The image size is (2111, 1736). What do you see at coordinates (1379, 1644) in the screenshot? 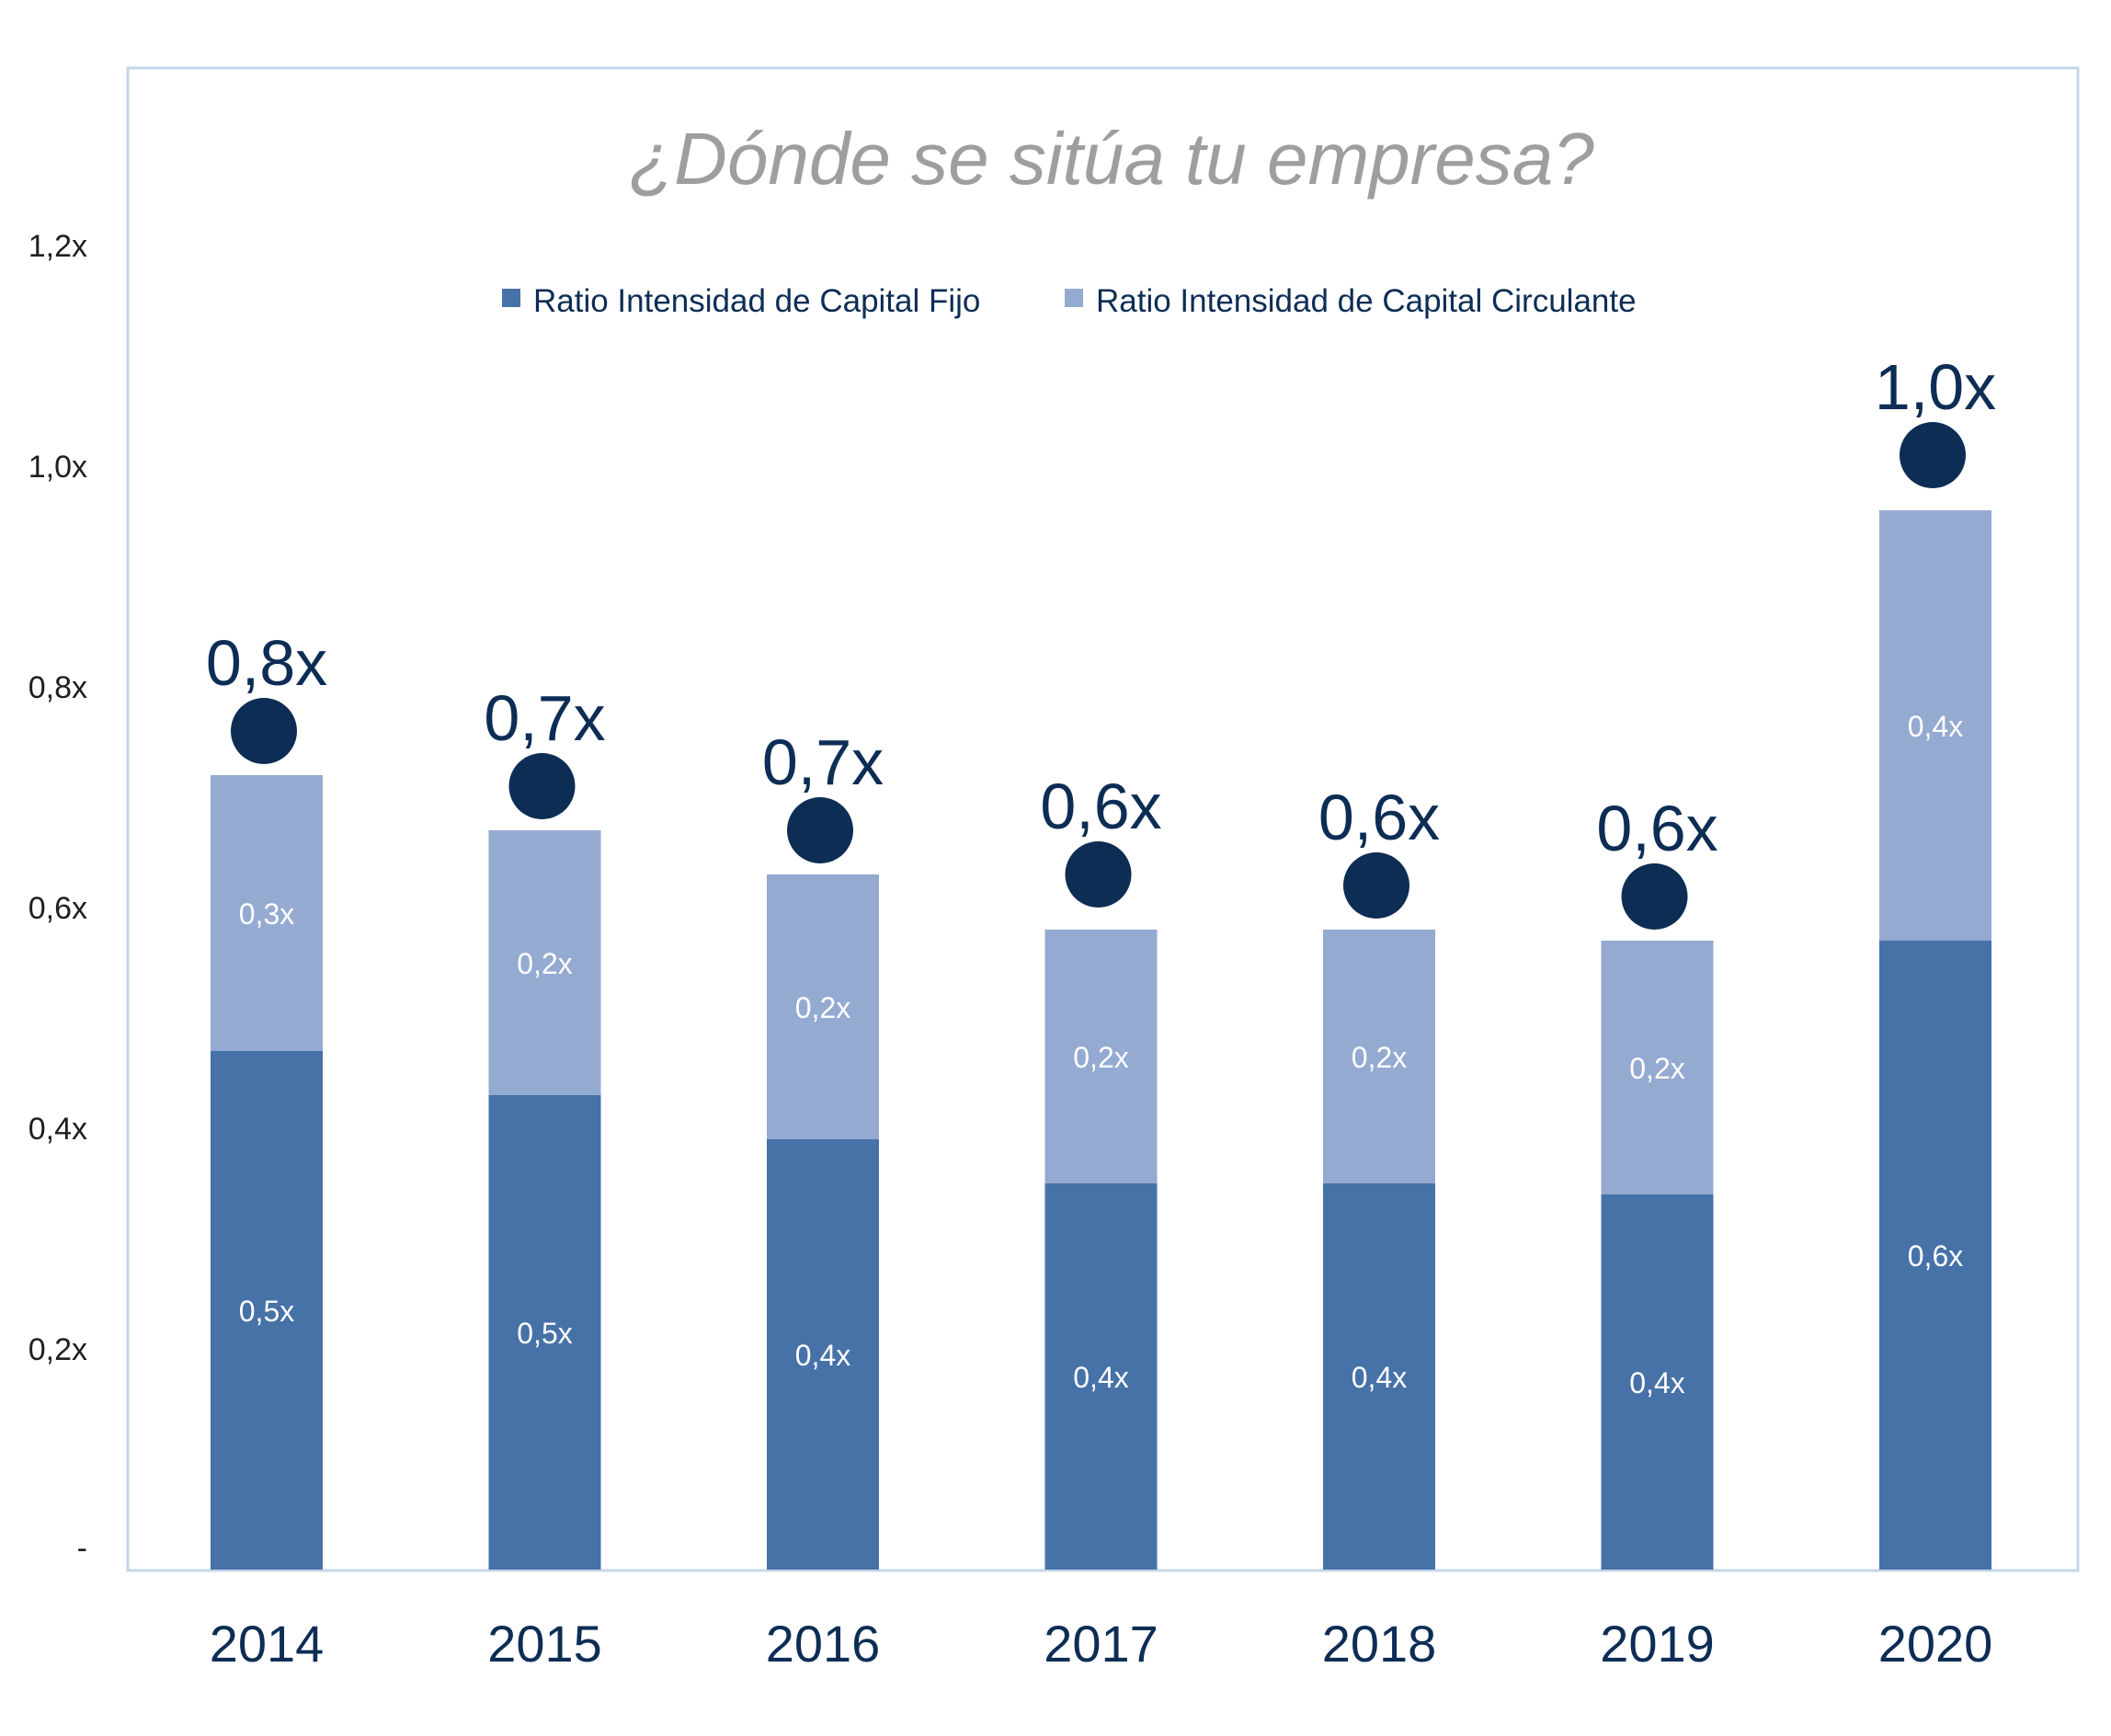
I see `x-tick-label: 2018` at bounding box center [1379, 1644].